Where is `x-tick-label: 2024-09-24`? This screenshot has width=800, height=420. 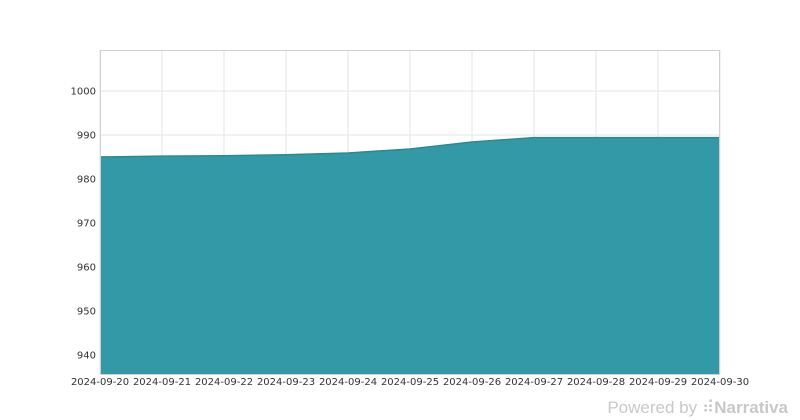
x-tick-label: 2024-09-24 is located at coordinates (348, 382).